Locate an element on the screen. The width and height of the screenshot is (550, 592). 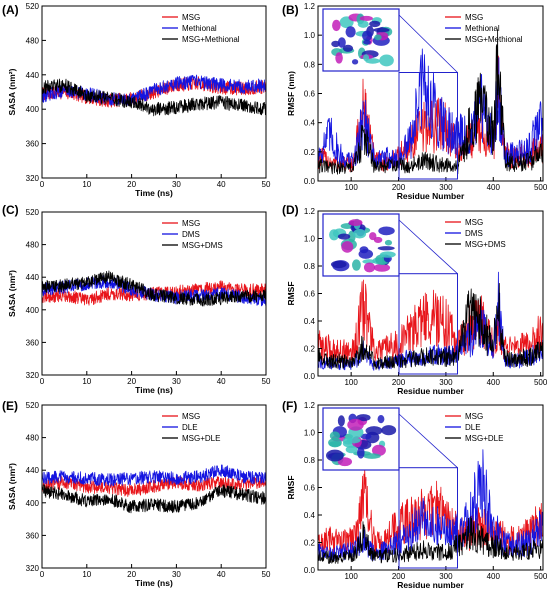
legend-label: DMS is located at coordinates (191, 234).